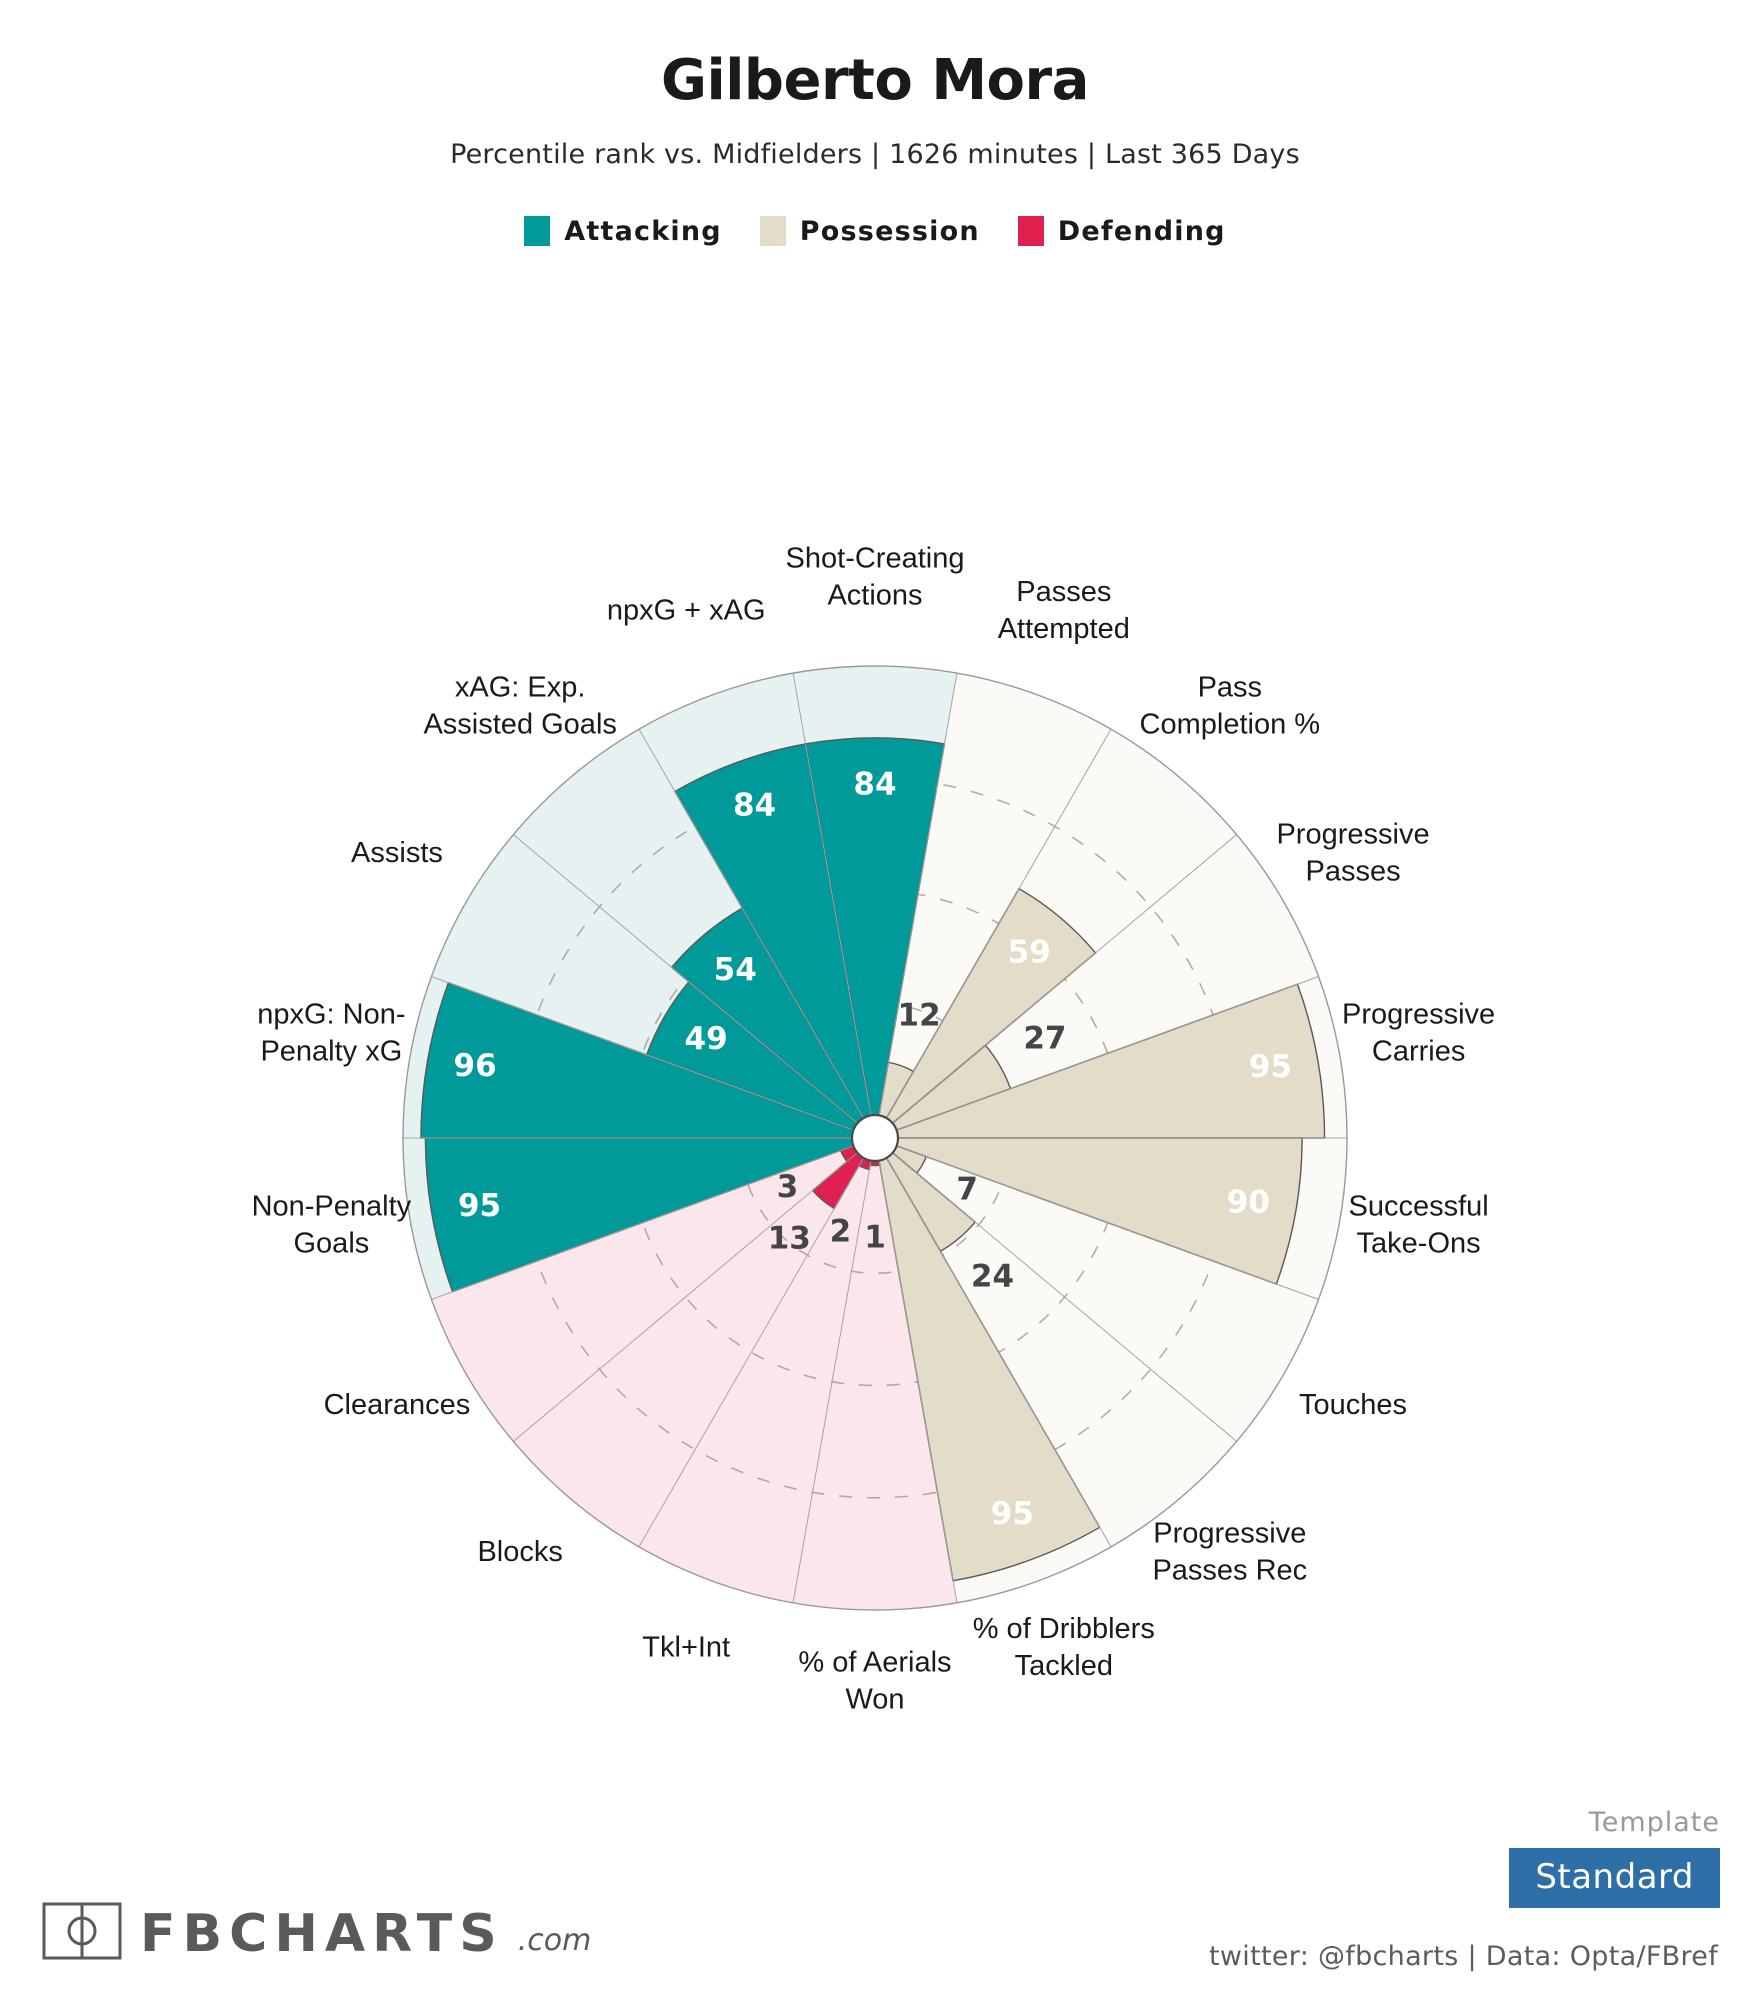 The width and height of the screenshot is (1750, 2000). Describe the element at coordinates (874, 1700) in the screenshot. I see `svg-text: Won` at that location.